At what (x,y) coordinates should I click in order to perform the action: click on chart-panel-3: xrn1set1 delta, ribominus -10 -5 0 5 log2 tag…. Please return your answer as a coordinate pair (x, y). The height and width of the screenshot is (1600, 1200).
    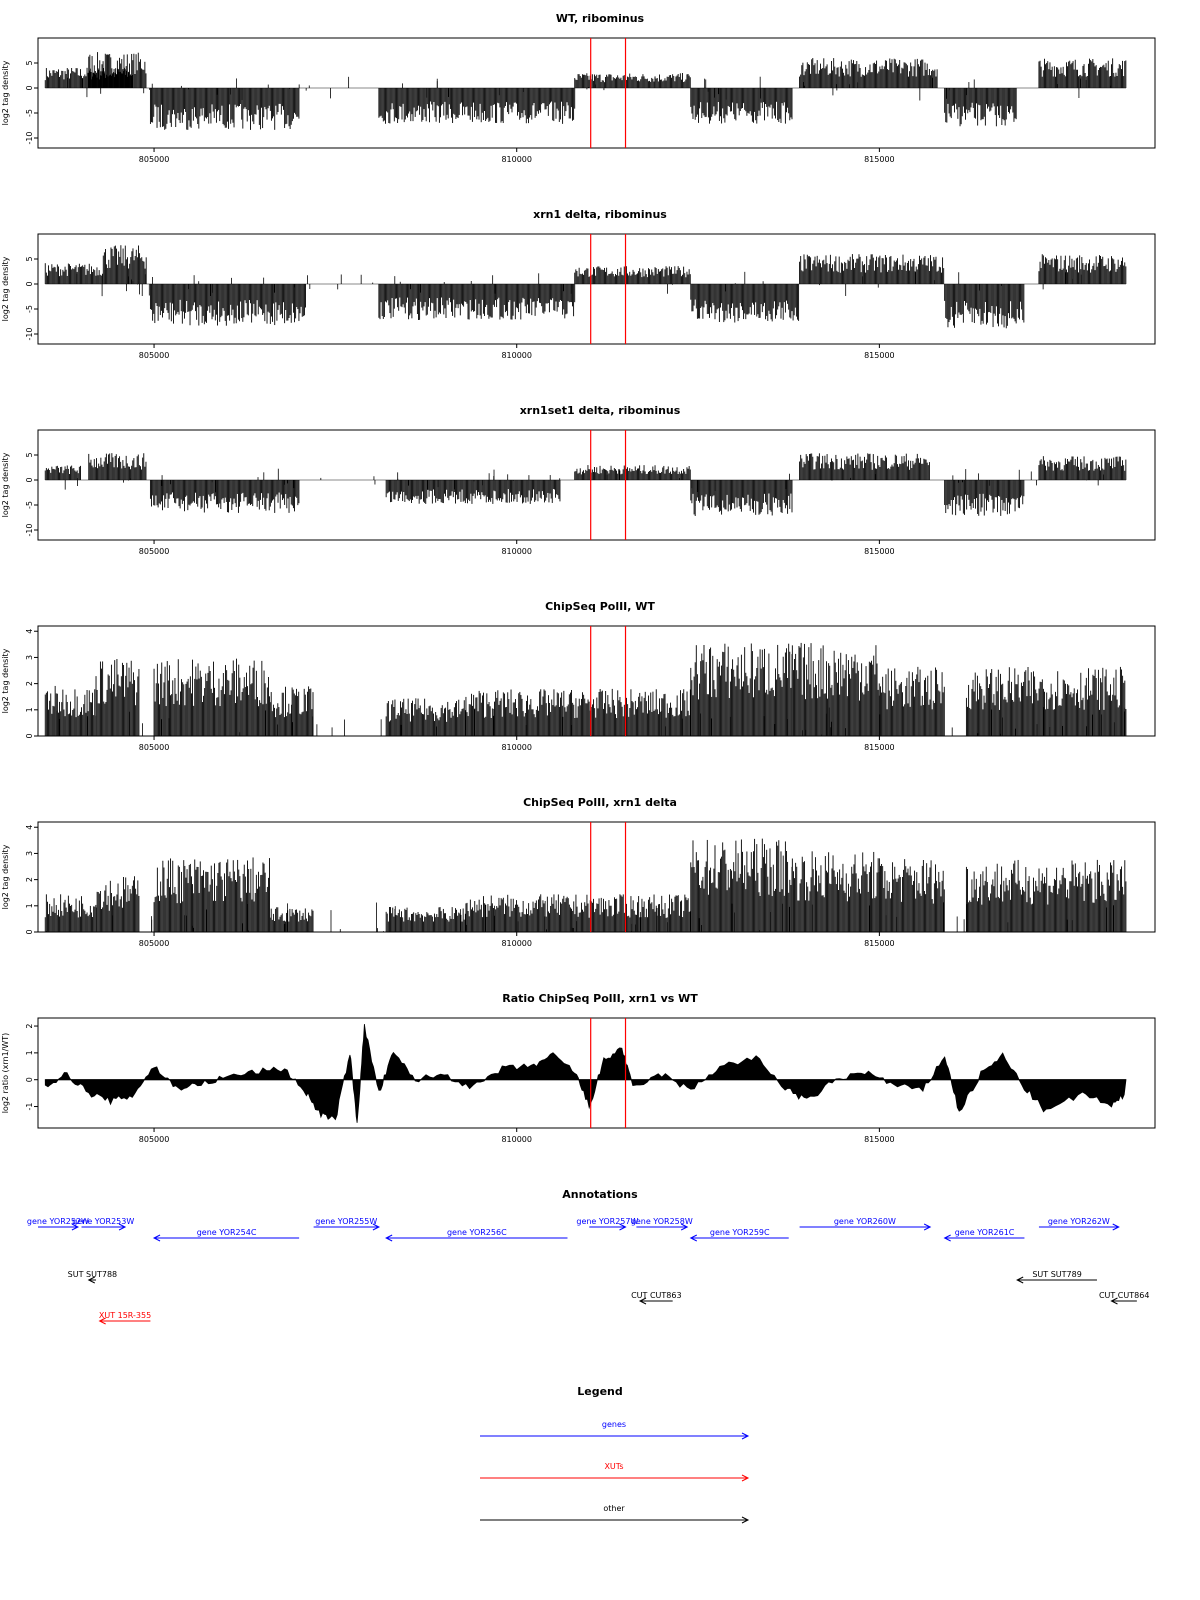
    Looking at the image, I should click on (600, 499).